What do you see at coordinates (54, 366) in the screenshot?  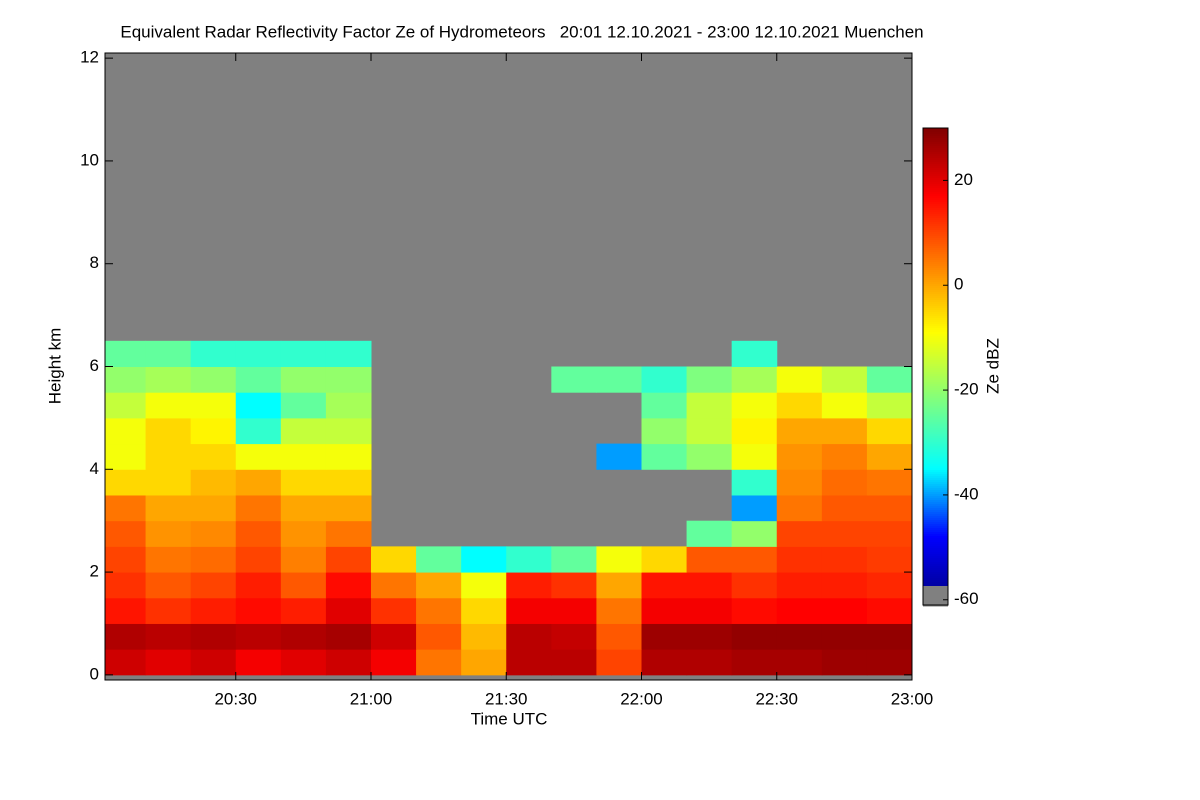 I see `y-axis-label: Height km` at bounding box center [54, 366].